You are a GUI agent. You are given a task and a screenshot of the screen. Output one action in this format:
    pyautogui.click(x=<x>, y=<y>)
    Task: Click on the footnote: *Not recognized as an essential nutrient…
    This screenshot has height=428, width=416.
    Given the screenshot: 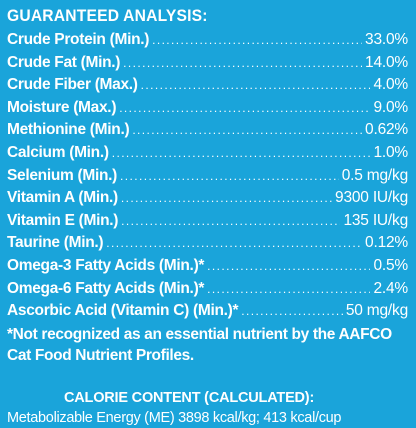 What is the action you would take?
    pyautogui.click(x=199, y=344)
    